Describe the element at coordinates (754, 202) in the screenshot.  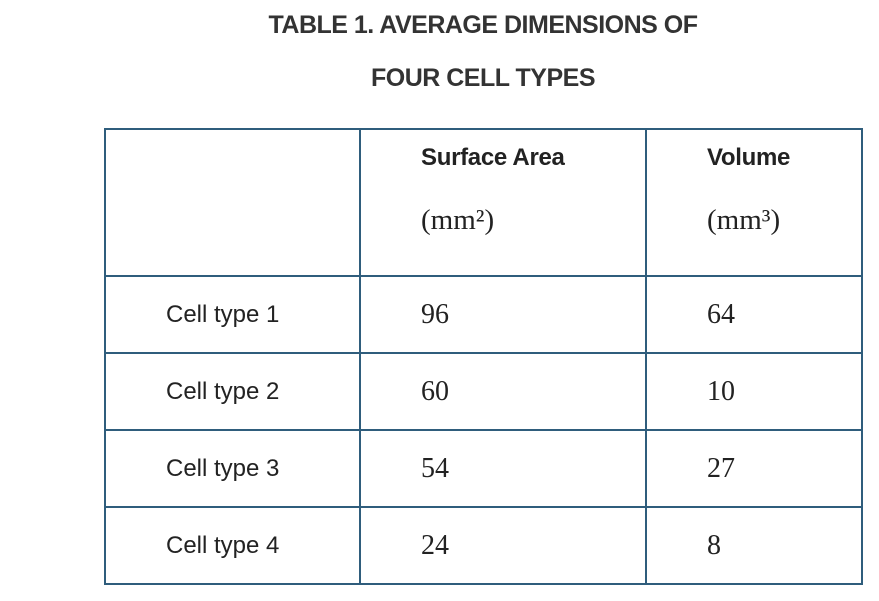
I see `header-cell: Volume (mm³)` at that location.